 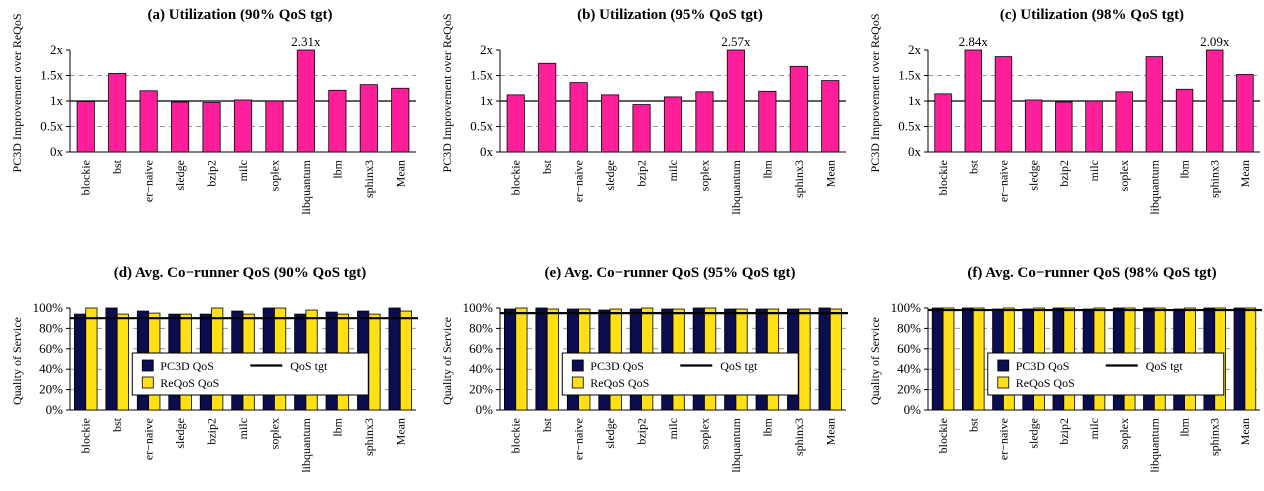 I want to click on chart-title: (c) Utilization (98% QoS tgt), so click(x=1092, y=15).